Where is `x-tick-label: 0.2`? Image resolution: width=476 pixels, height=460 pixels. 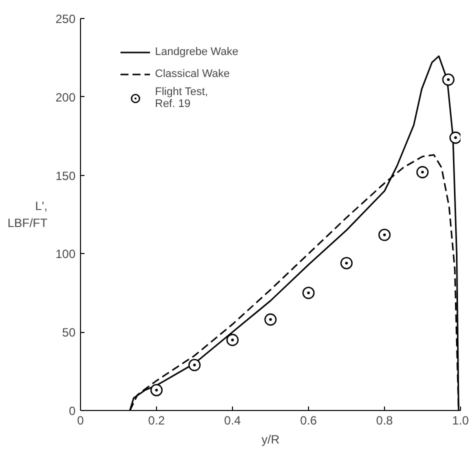 x-tick-label: 0.2 is located at coordinates (157, 421).